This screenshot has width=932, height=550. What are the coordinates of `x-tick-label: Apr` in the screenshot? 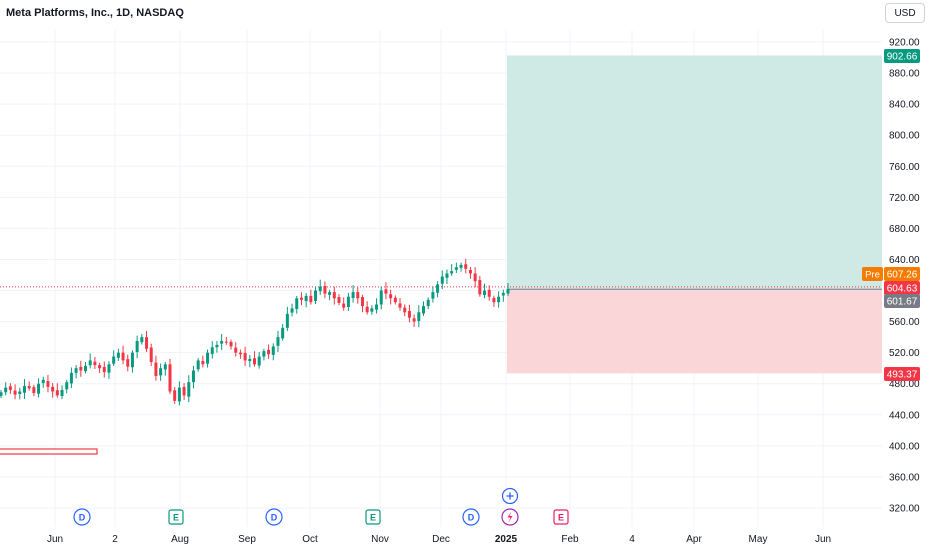 It's located at (694, 539).